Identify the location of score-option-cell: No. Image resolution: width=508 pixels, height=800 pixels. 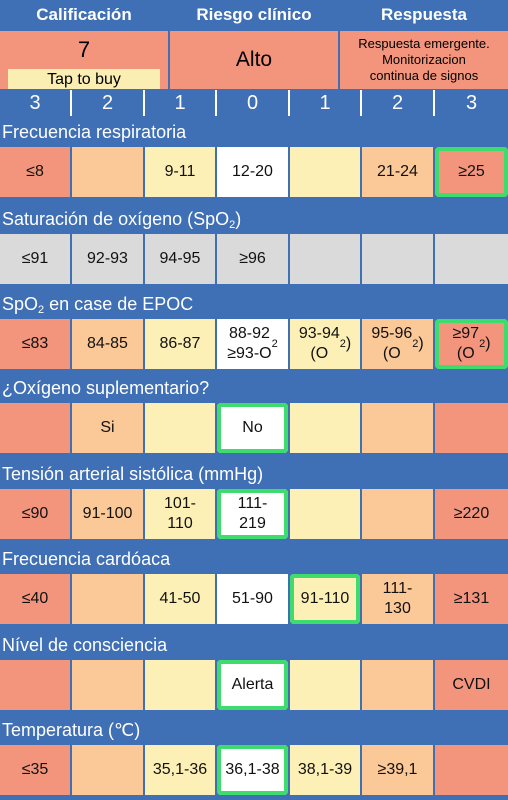
(252, 428).